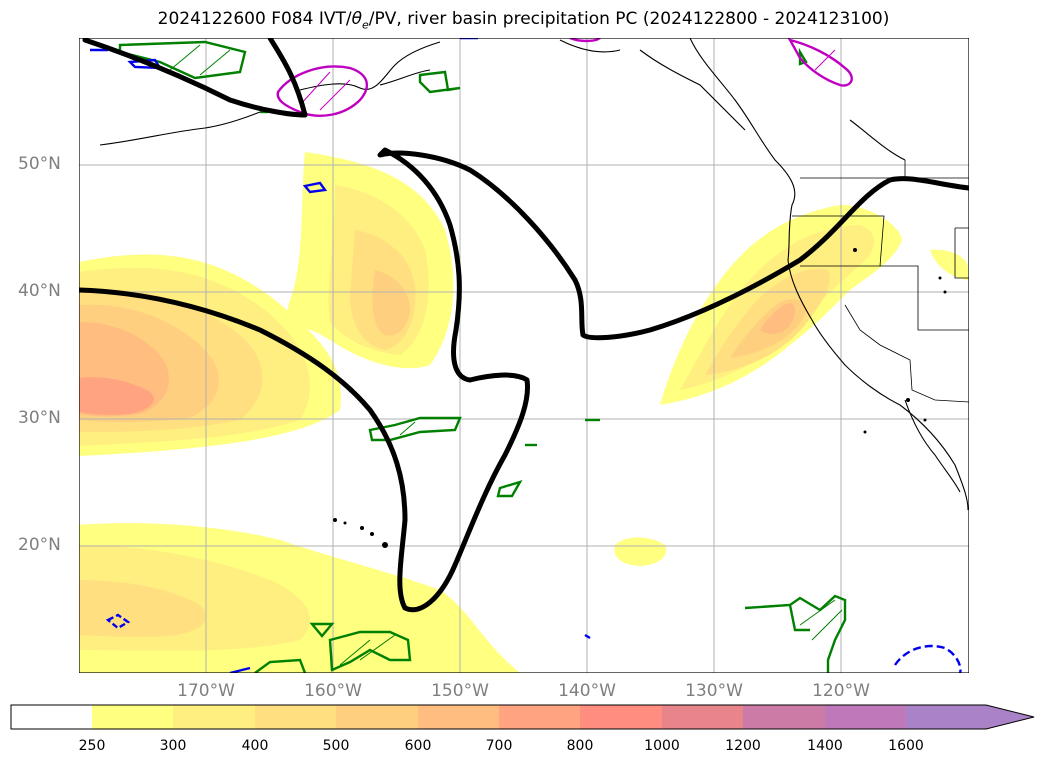  Describe the element at coordinates (39, 164) in the screenshot. I see `lat-label-50n: 50°N` at that location.